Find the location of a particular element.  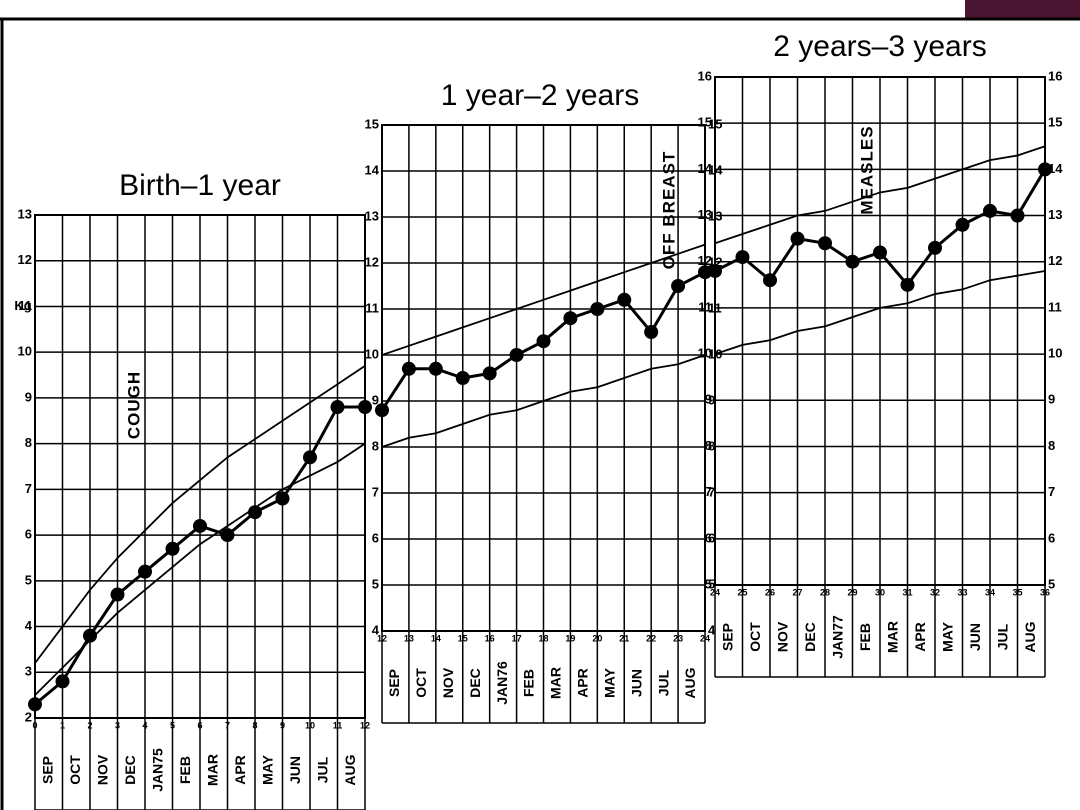

month-label: MAY is located at coordinates (609, 682).